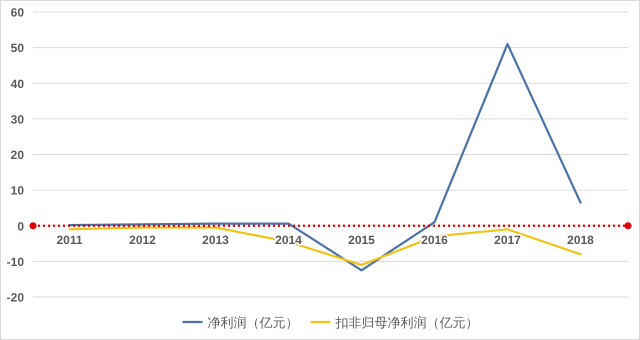 This screenshot has width=640, height=340. I want to click on x-tick-label: 2011, so click(69, 239).